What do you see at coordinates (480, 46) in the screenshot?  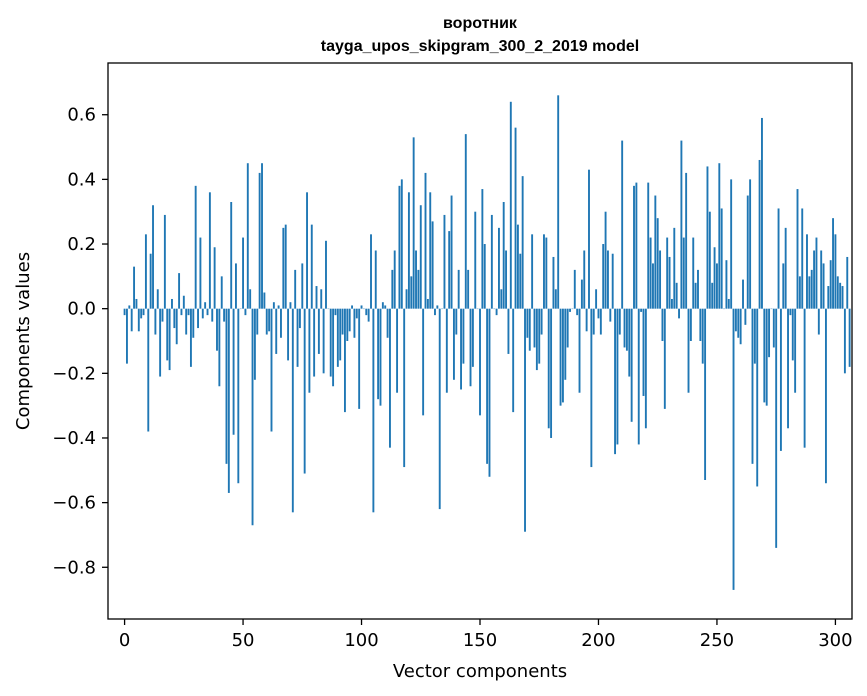 I see `chart-subtitle: tayga_upos_skipgram_300_2_2019 model` at bounding box center [480, 46].